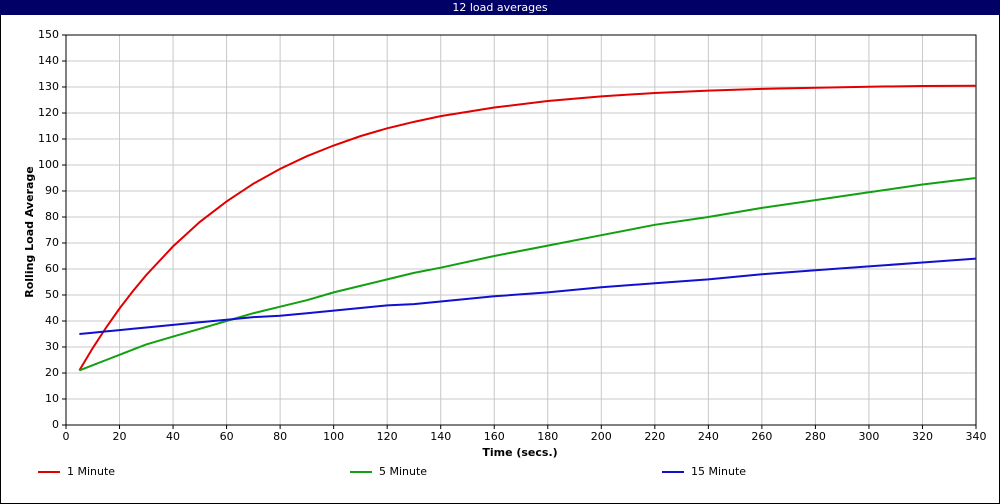 The height and width of the screenshot is (504, 1000). What do you see at coordinates (494, 436) in the screenshot?
I see `x-tick-label: 160` at bounding box center [494, 436].